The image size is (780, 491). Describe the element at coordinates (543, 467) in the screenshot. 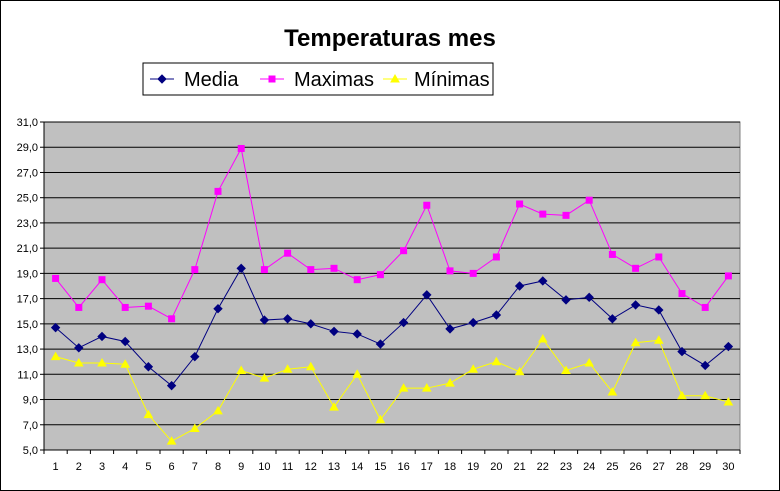

I see `x-tick-label-22: 22` at that location.